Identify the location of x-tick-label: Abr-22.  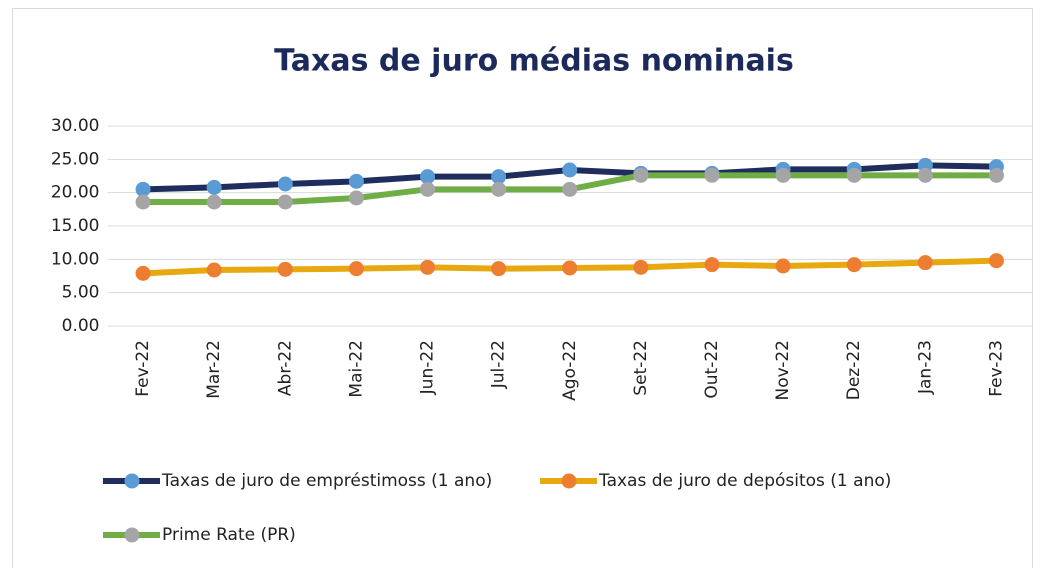
(285, 368).